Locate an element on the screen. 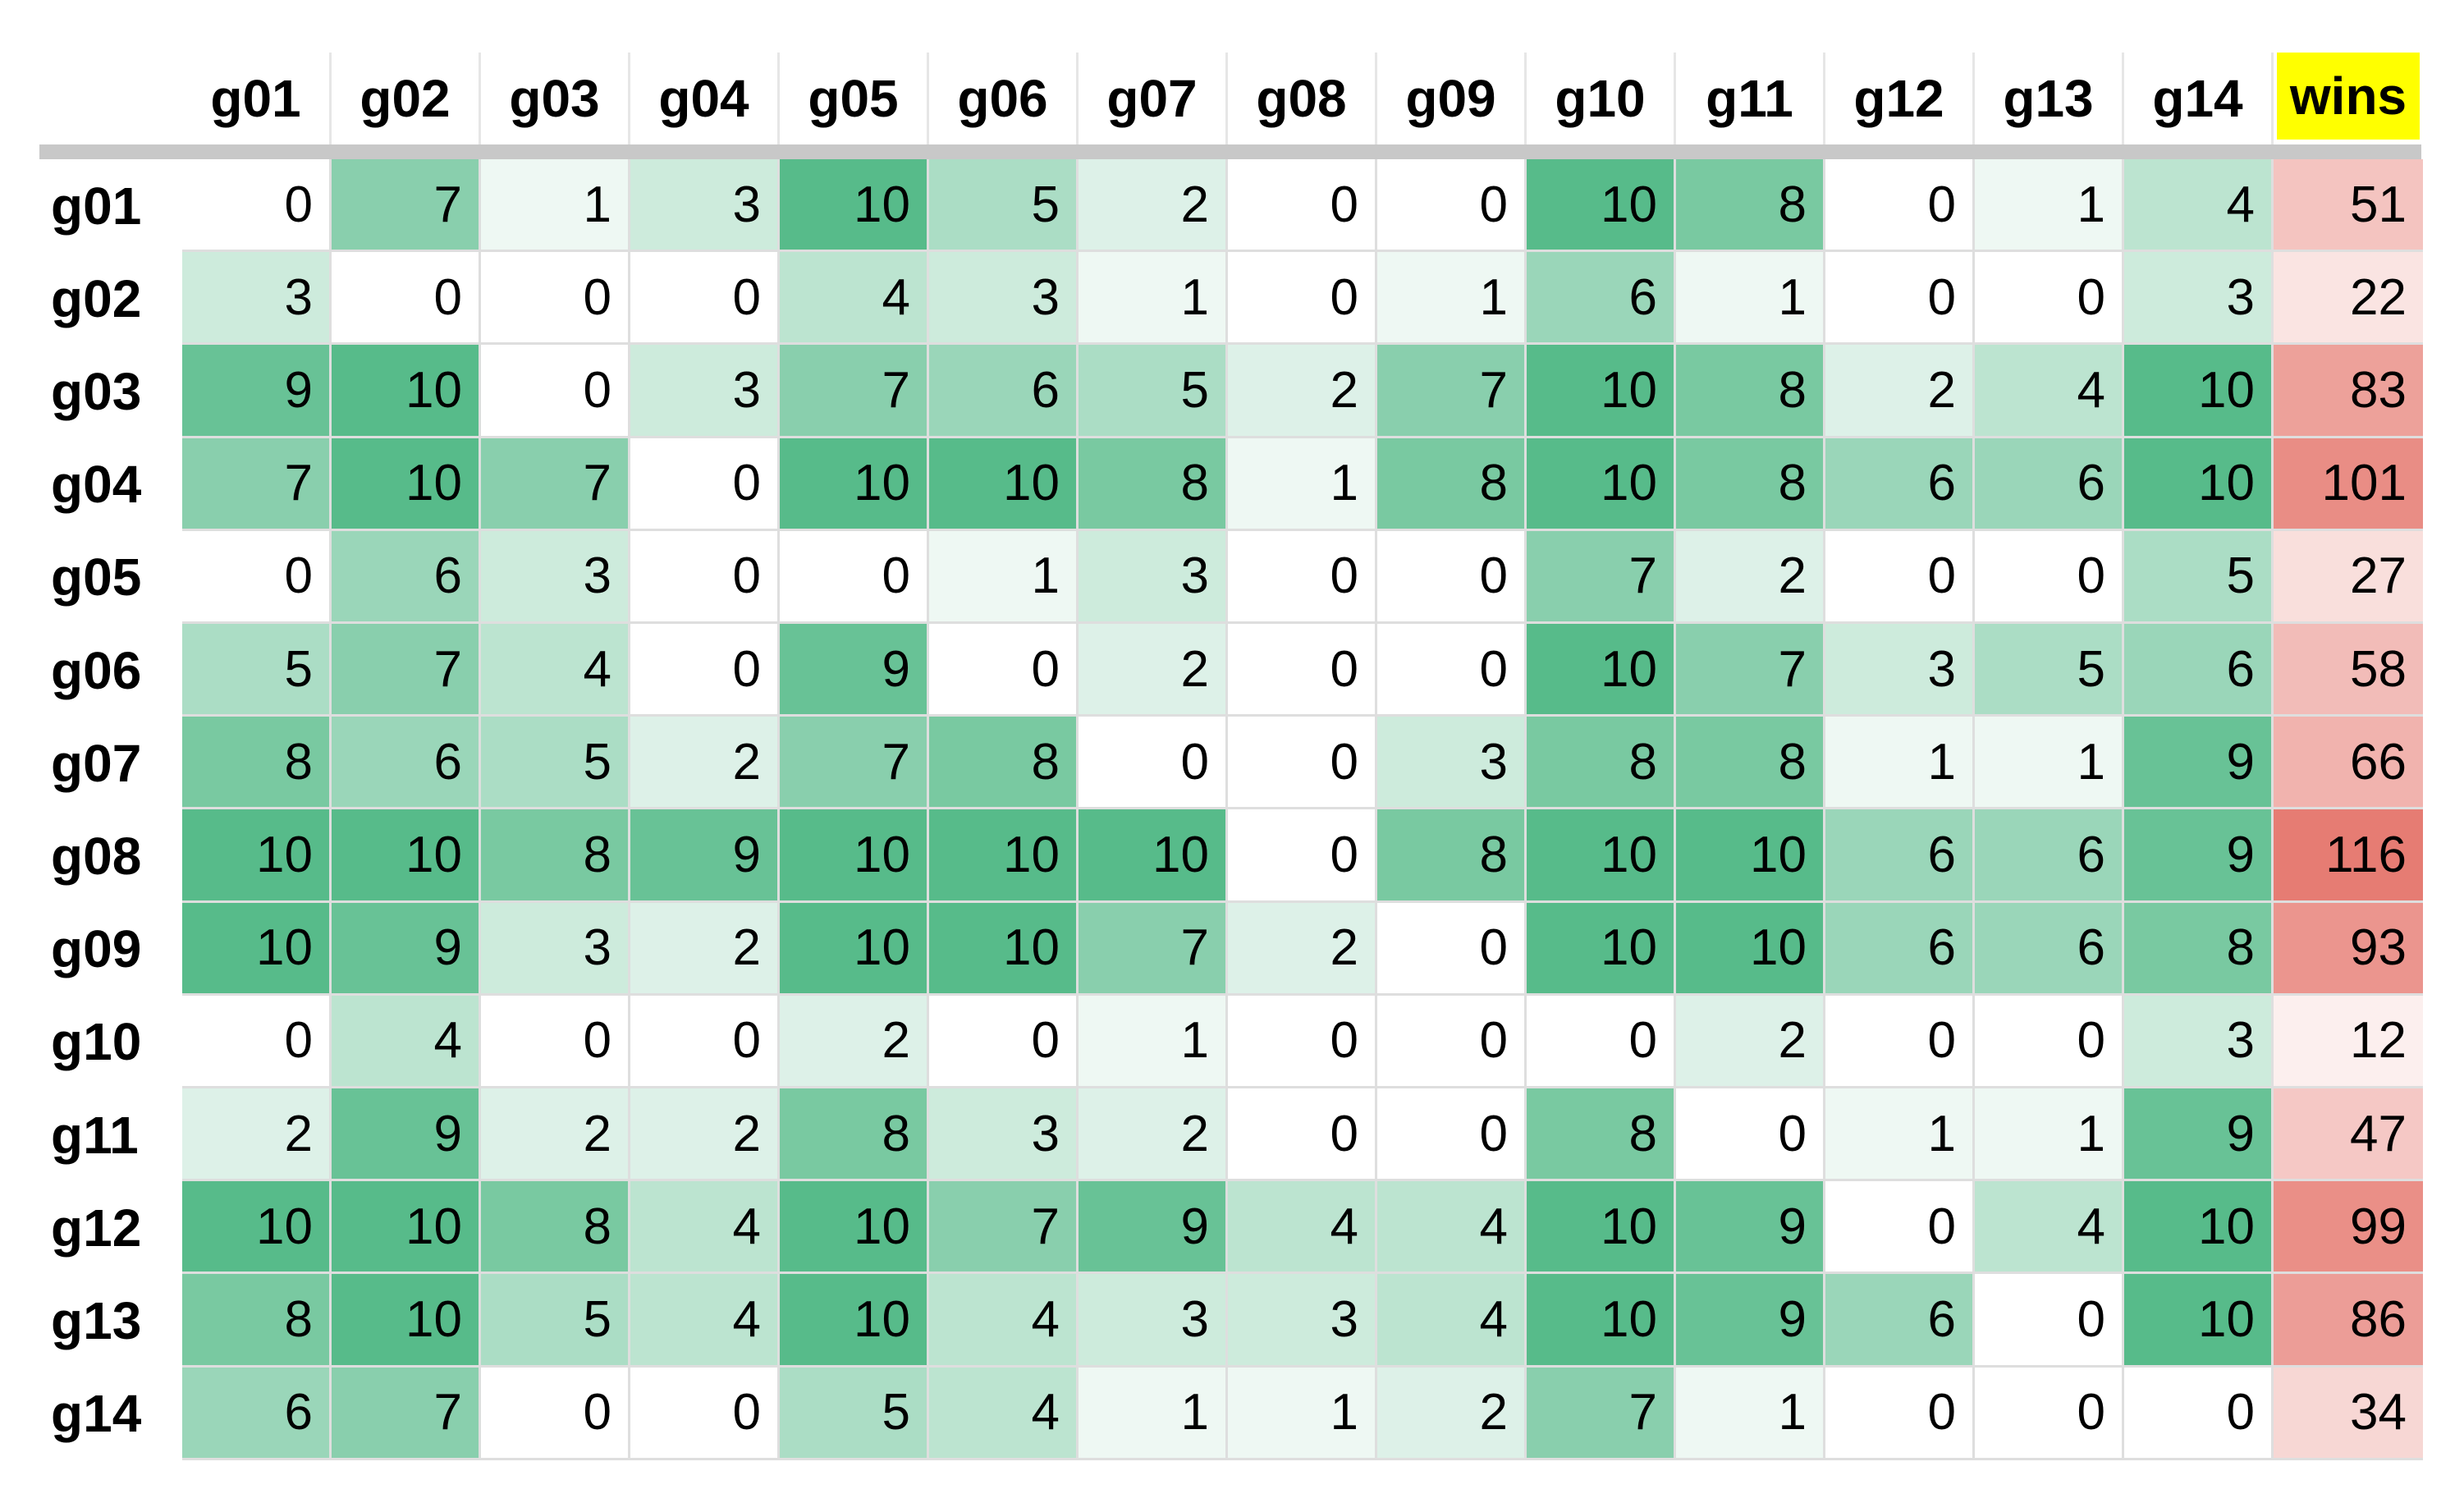 Image resolution: width=2464 pixels, height=1512 pixels. heatmap-cell-g11-g05: 8 is located at coordinates (855, 1135).